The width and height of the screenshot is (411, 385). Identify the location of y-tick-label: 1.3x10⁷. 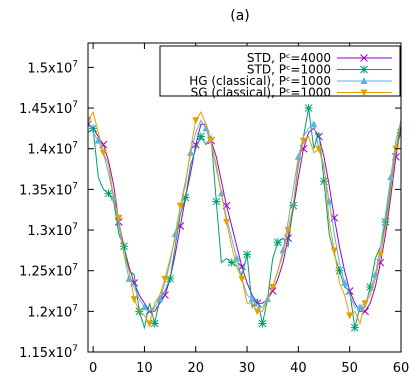
(52, 230).